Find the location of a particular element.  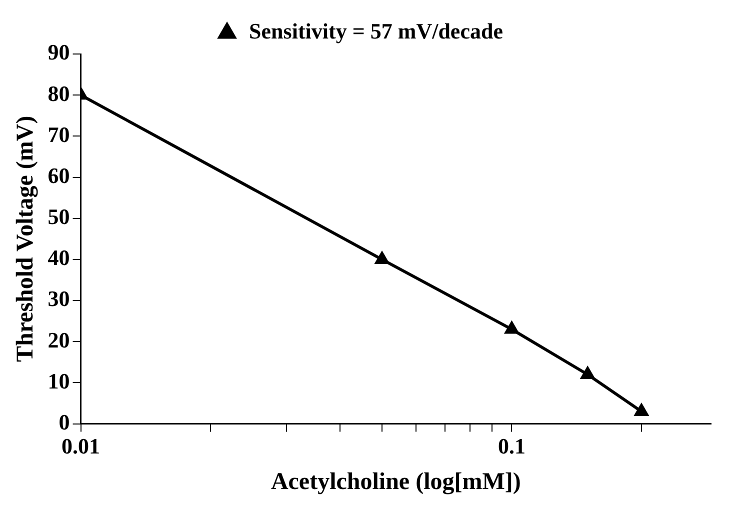

x-axis-title: Acetylcholine (log[mM]) is located at coordinates (395, 481).